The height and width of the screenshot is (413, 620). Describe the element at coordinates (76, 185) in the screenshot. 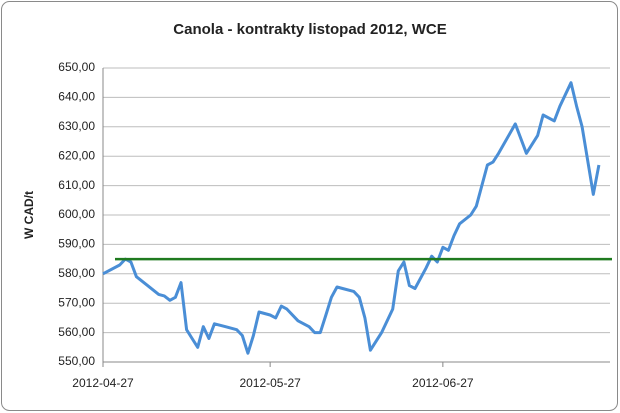

I see `y-tick-label: 610,00` at that location.